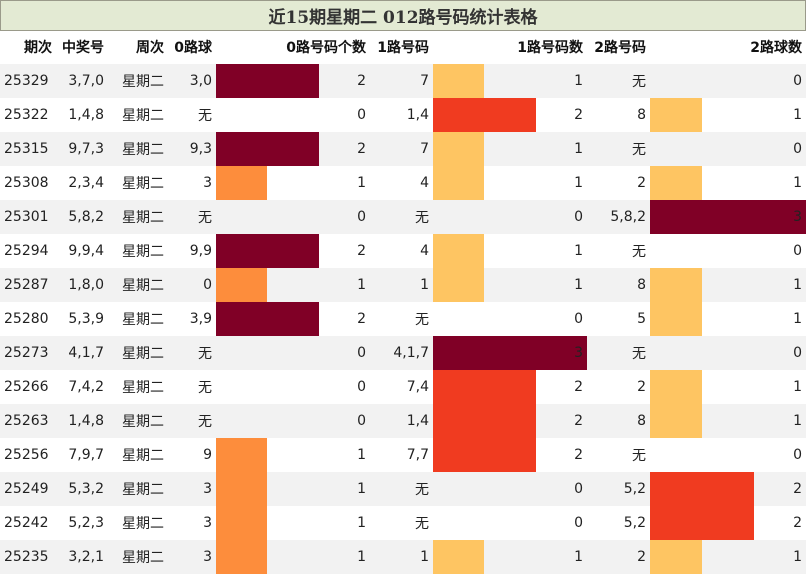  What do you see at coordinates (192, 149) in the screenshot?
I see `cell-route0: 9,3` at bounding box center [192, 149].